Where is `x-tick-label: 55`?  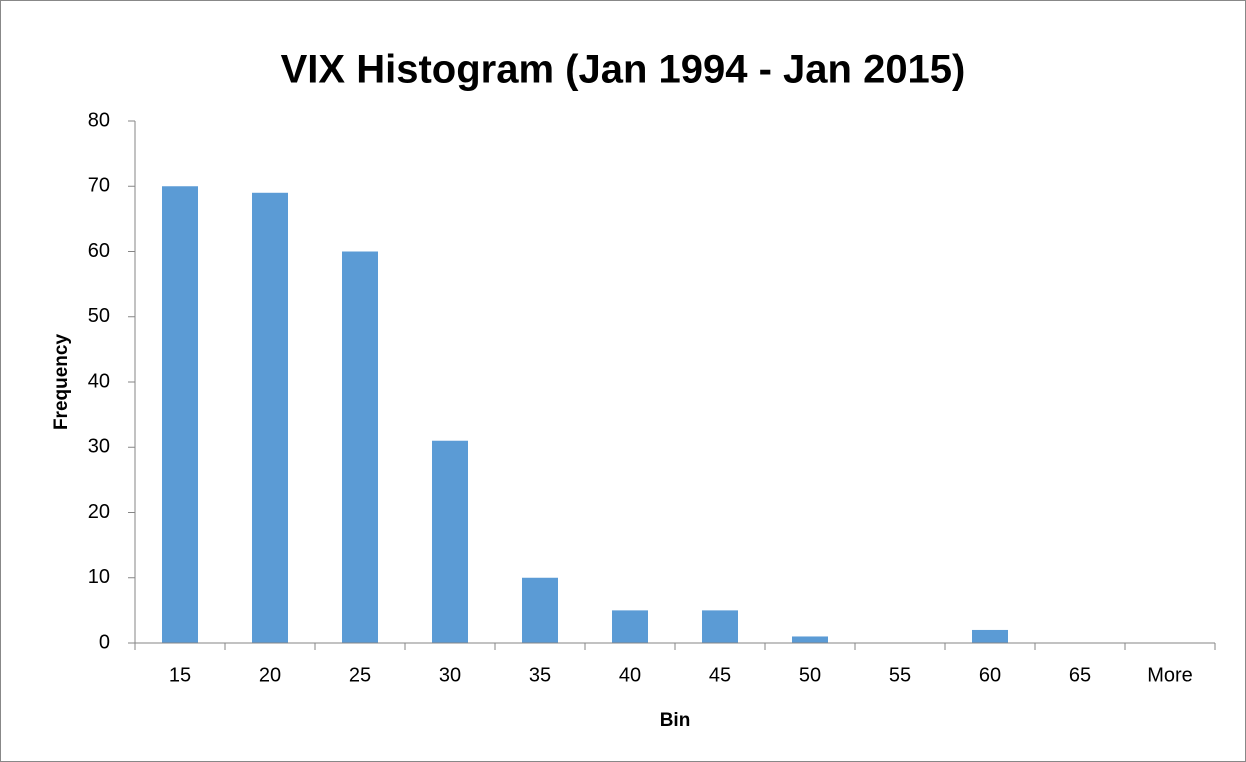 x-tick-label: 55 is located at coordinates (900, 675).